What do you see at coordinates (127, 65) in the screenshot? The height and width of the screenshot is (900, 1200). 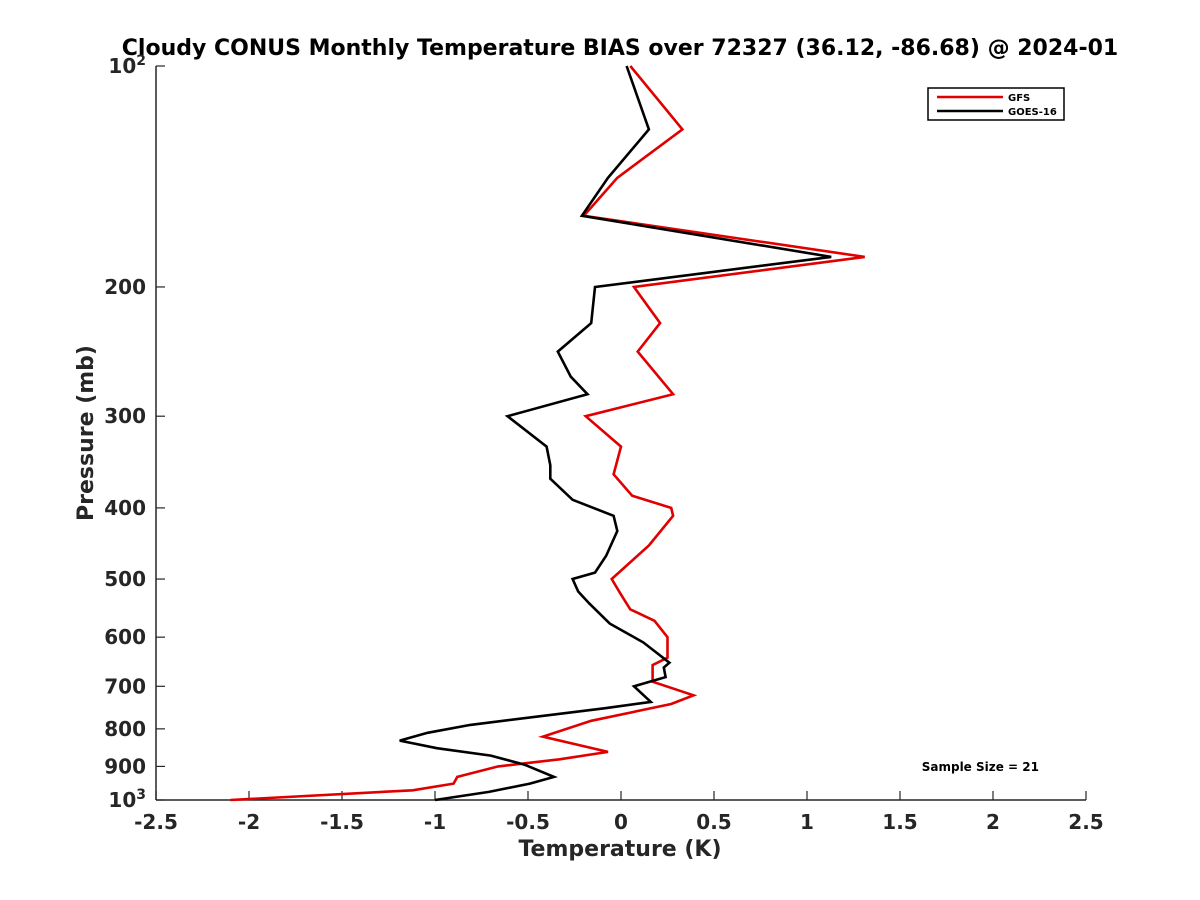 I see `y-tick-label: 10²` at bounding box center [127, 65].